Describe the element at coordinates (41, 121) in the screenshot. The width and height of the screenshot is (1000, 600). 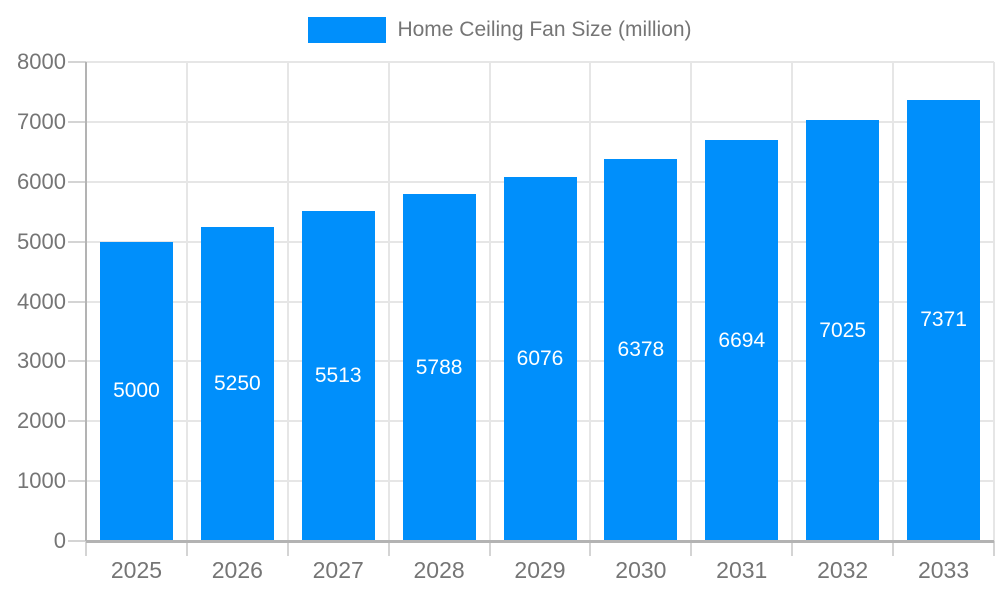
I see `y-tick-label: 7000` at that location.